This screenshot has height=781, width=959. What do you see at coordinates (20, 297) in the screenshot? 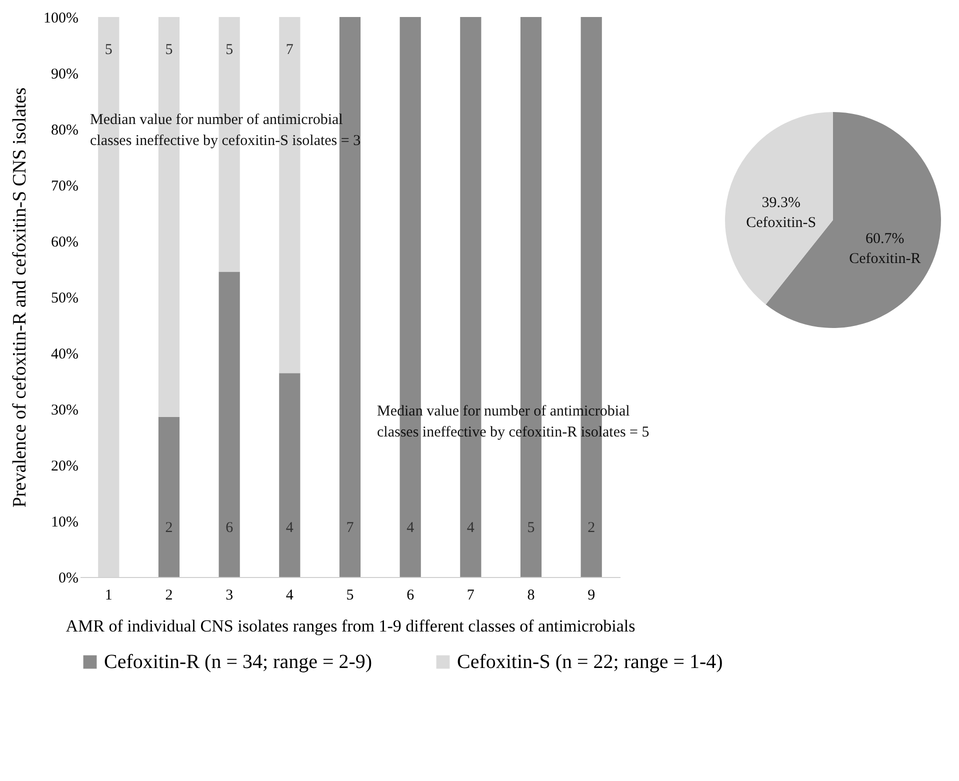
I see `y-axis-title: Prevalence of cefoxitin-R and cefoxitin-S CNS isolates` at bounding box center [20, 297].